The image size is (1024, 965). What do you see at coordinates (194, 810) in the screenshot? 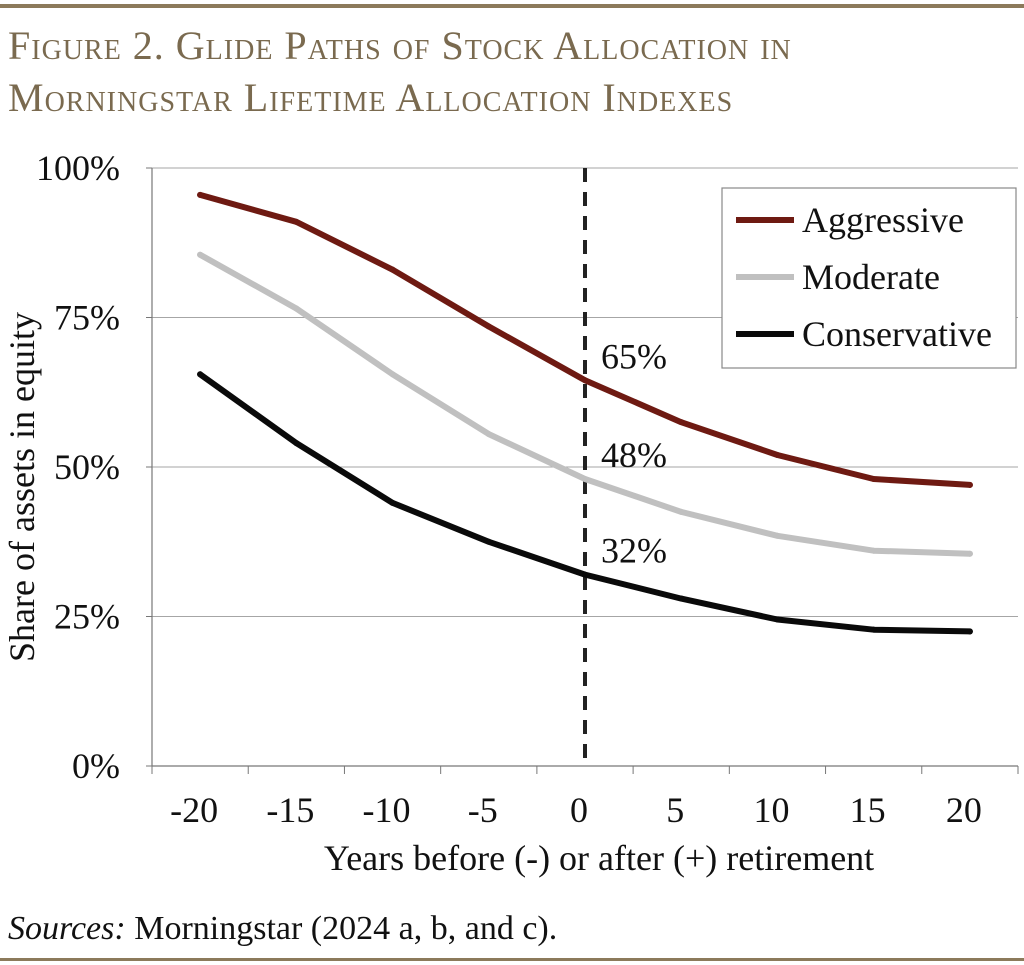
I see `x-tick-label: -20` at bounding box center [194, 810].